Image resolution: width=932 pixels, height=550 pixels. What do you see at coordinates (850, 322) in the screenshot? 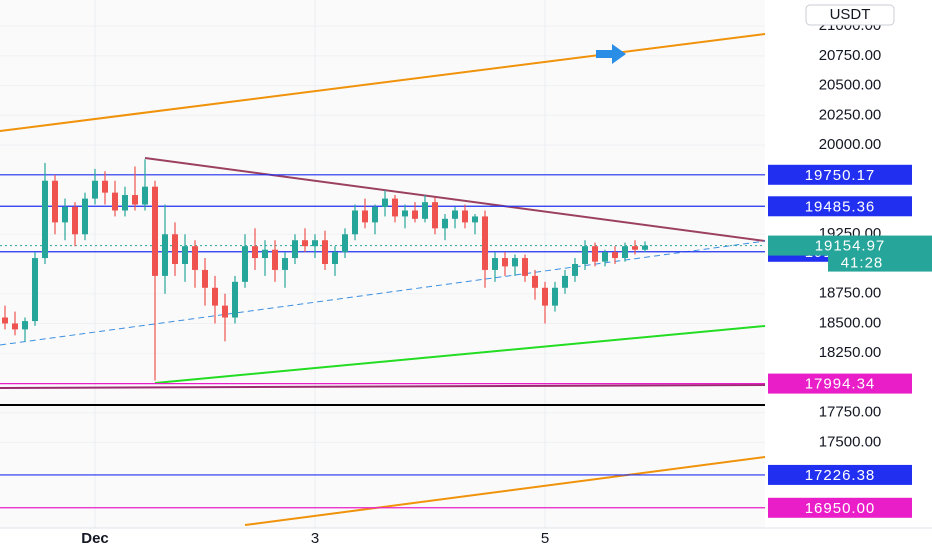
I see `y-tick-label: 18500.00` at bounding box center [850, 322].